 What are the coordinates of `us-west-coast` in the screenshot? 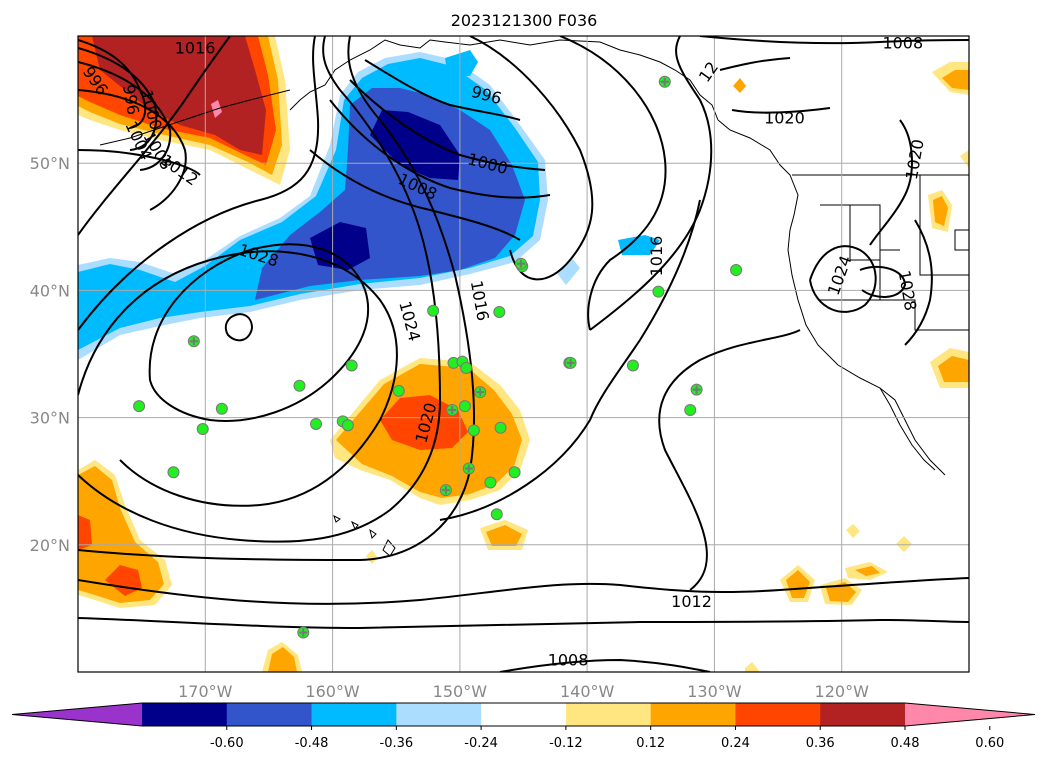 It's located at (866, 362).